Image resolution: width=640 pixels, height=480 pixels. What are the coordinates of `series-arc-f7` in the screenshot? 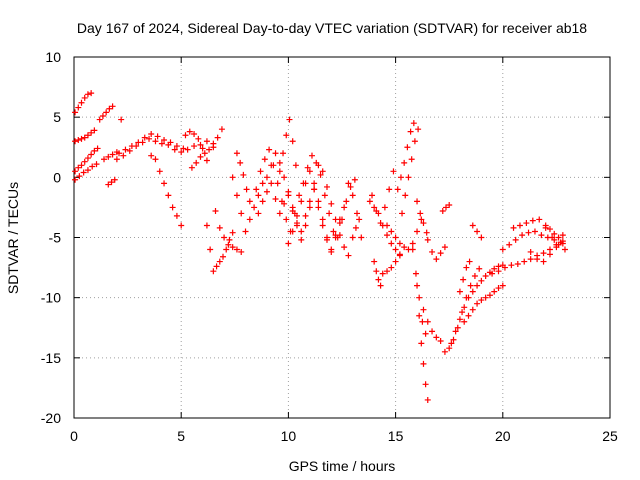 It's located at (436, 249).